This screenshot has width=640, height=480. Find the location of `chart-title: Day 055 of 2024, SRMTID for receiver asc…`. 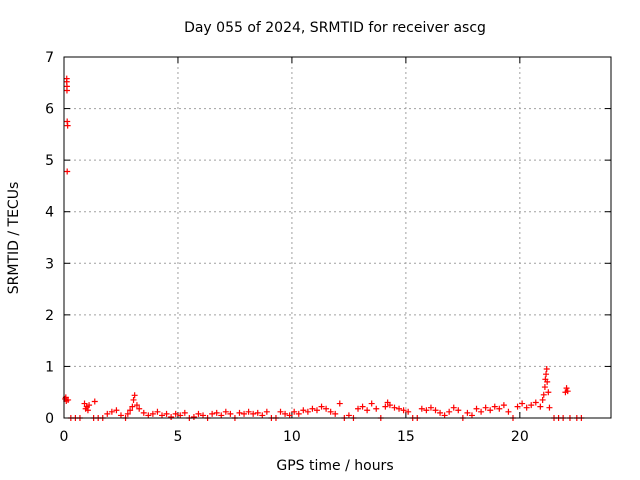

chart-title: Day 055 of 2024, SRMTID for receiver asc… is located at coordinates (335, 28).